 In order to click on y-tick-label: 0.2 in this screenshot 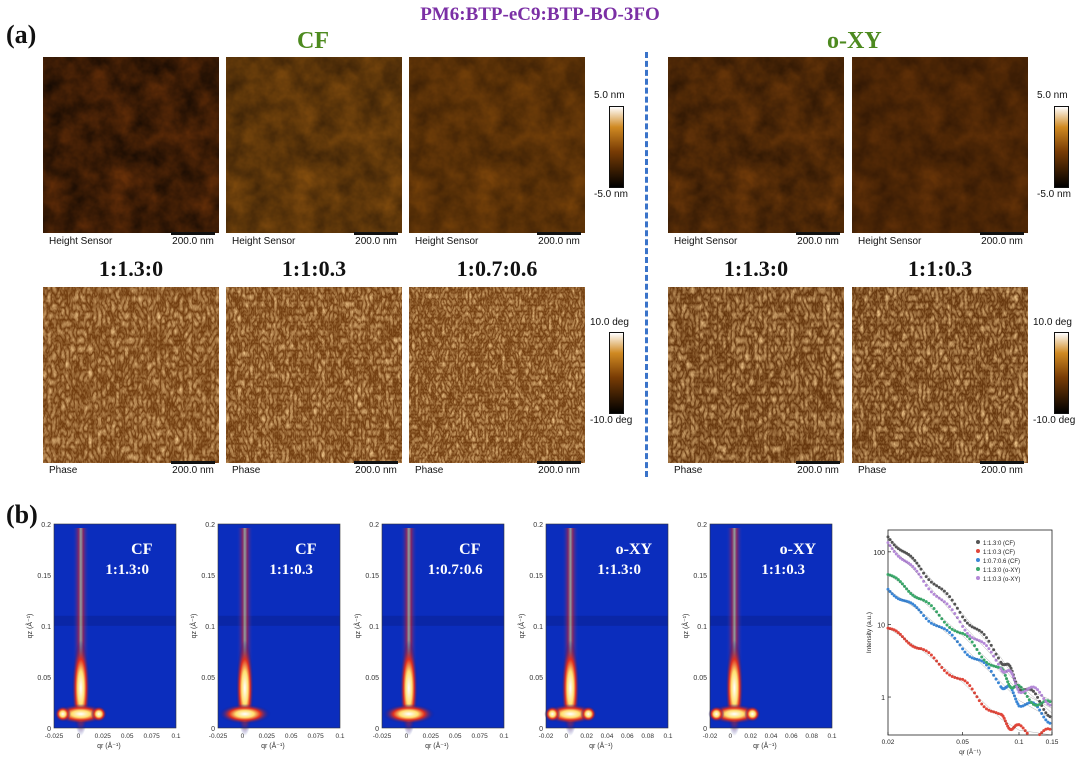, I will do `click(374, 525)`.